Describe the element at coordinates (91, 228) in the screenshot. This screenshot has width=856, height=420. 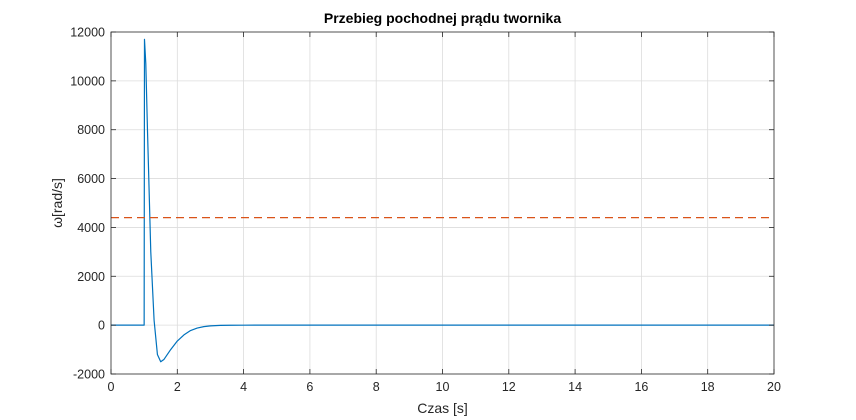
I see `y-tick-label: 4000` at that location.